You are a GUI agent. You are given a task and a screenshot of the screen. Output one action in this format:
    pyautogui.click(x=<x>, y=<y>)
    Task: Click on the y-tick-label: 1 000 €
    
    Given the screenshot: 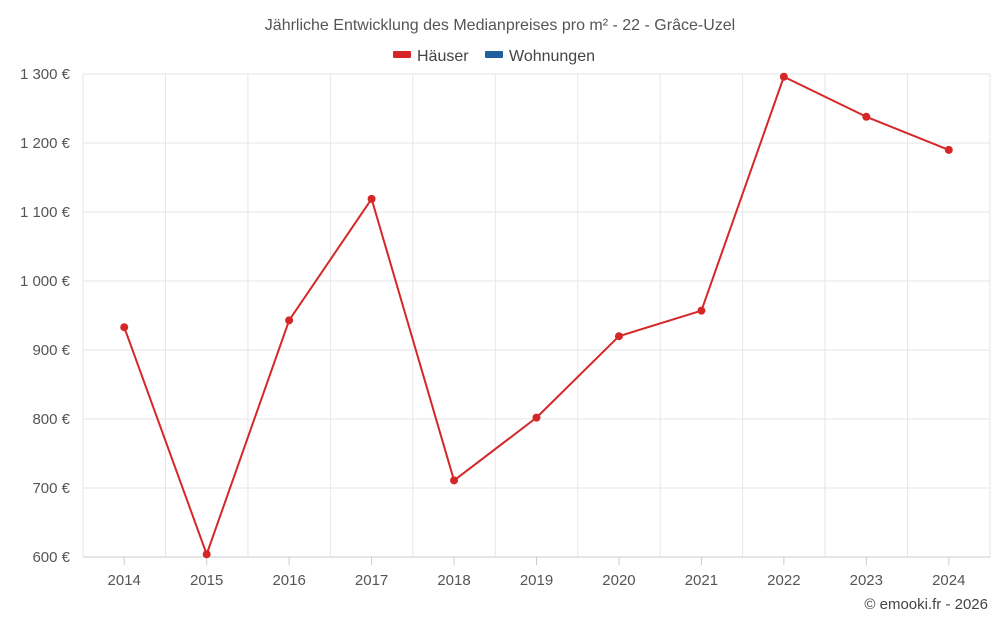 What is the action you would take?
    pyautogui.click(x=45, y=281)
    